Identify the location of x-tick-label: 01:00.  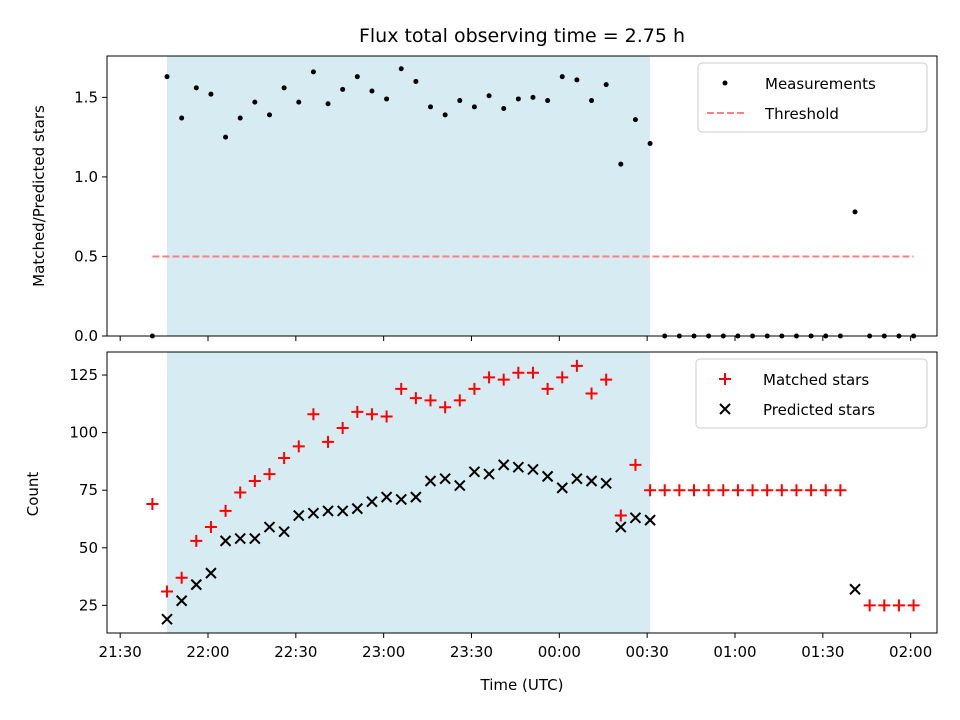
(734, 652).